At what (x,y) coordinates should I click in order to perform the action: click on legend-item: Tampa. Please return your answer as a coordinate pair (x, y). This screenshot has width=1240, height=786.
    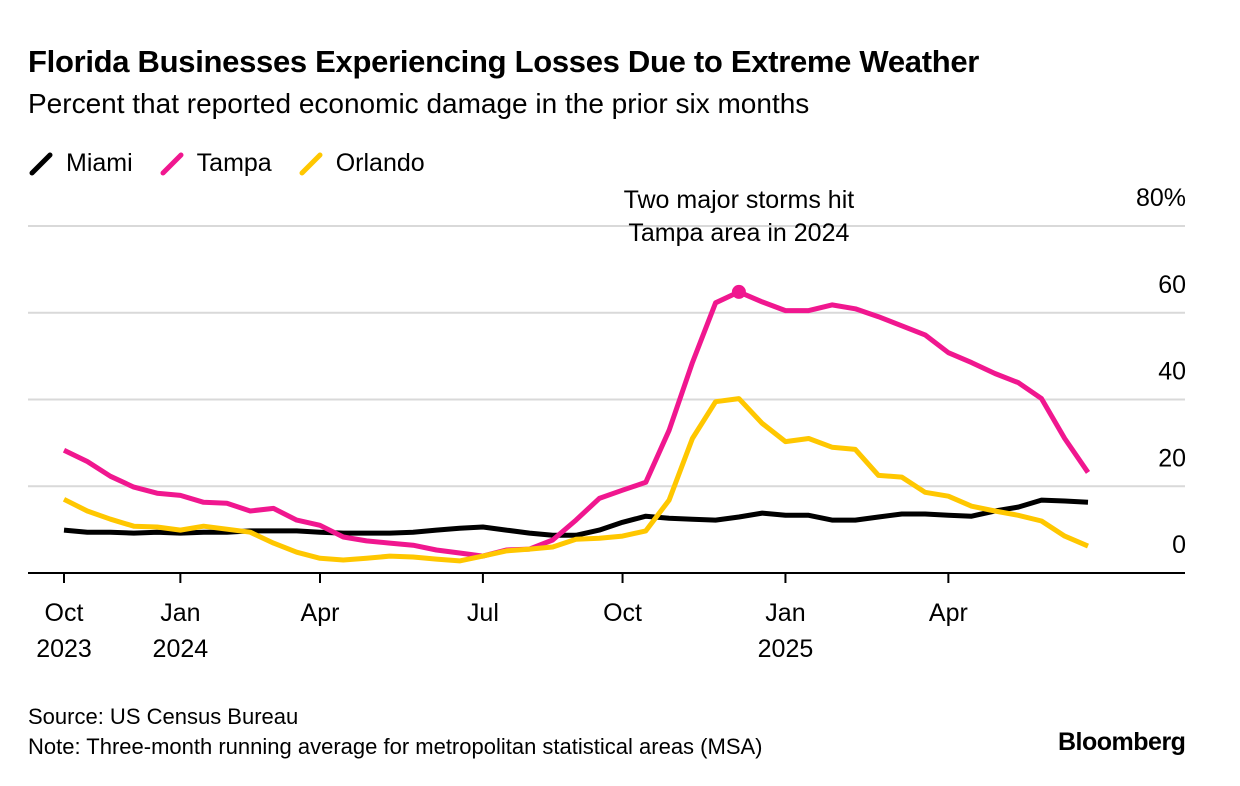
    Looking at the image, I should click on (215, 163).